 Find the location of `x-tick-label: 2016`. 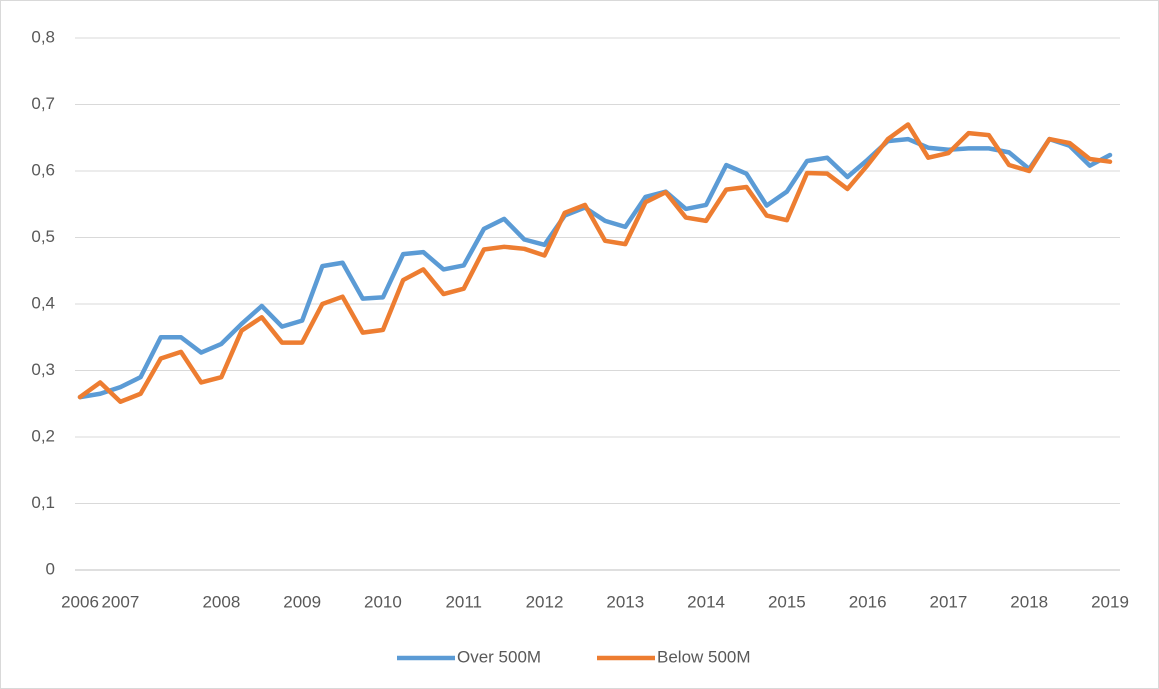

x-tick-label: 2016 is located at coordinates (868, 601).